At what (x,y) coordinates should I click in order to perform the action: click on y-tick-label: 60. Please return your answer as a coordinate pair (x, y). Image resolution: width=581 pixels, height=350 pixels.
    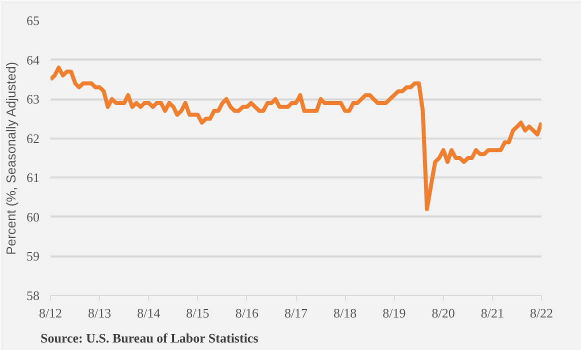
    Looking at the image, I should click on (33, 216).